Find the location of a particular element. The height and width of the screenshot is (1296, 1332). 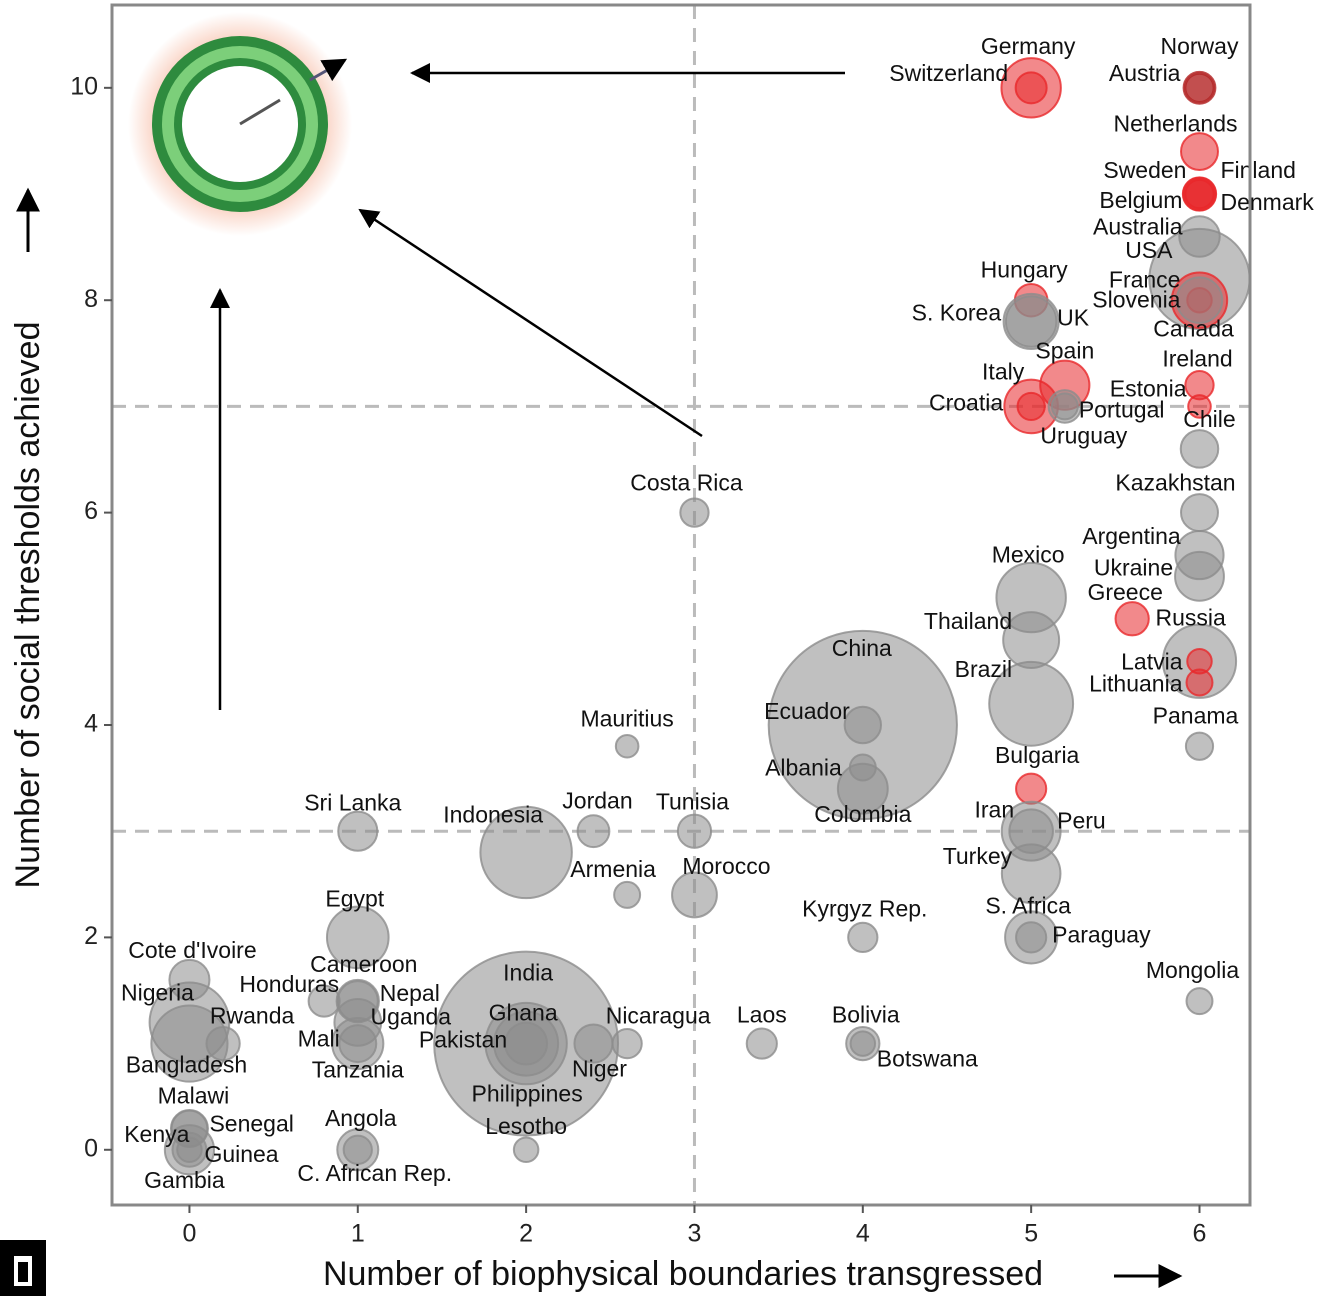

point-label: Sri Lanka is located at coordinates (352, 802).